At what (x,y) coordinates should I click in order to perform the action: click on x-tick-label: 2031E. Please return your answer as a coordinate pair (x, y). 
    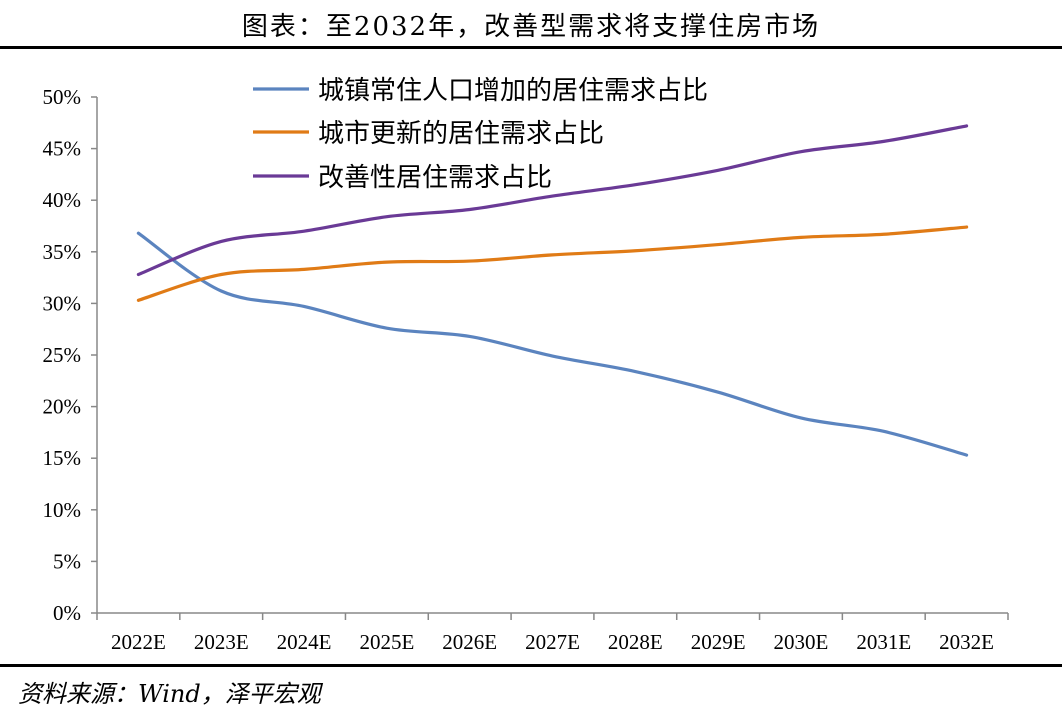
    Looking at the image, I should click on (883, 642).